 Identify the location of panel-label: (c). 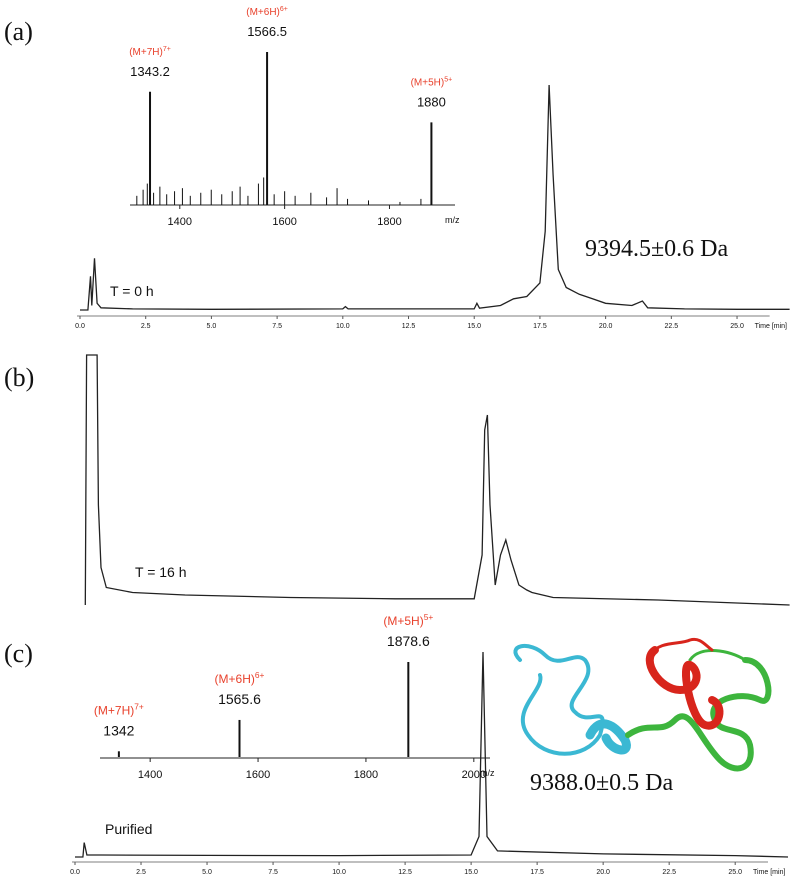
(18, 653).